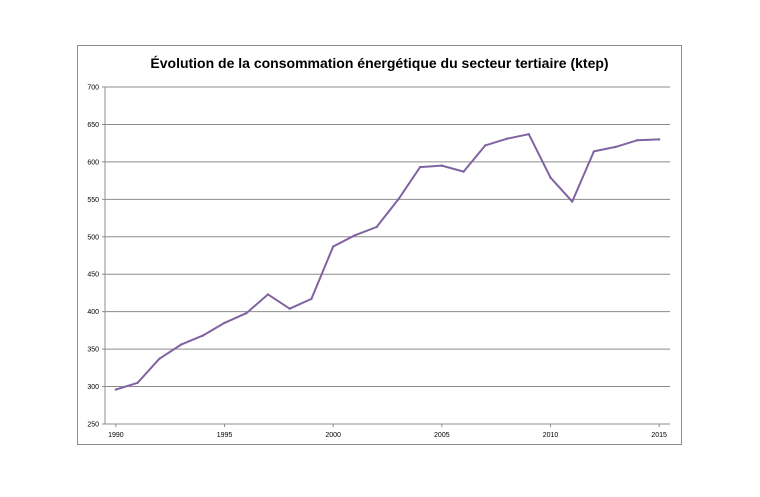 This screenshot has width=760, height=497. Describe the element at coordinates (93, 200) in the screenshot. I see `y-tick-label: 550` at that location.